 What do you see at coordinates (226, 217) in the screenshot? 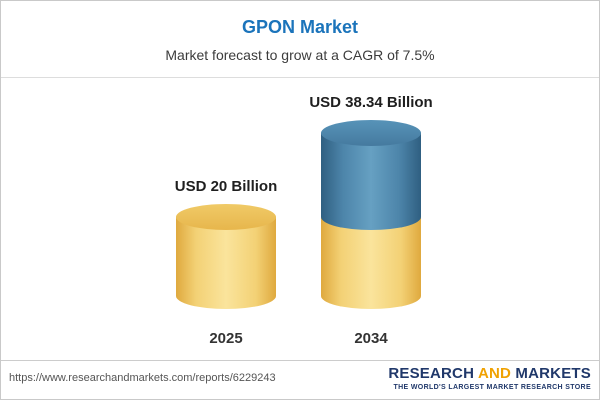
I see `bar-2025-top-ellipse` at bounding box center [226, 217].